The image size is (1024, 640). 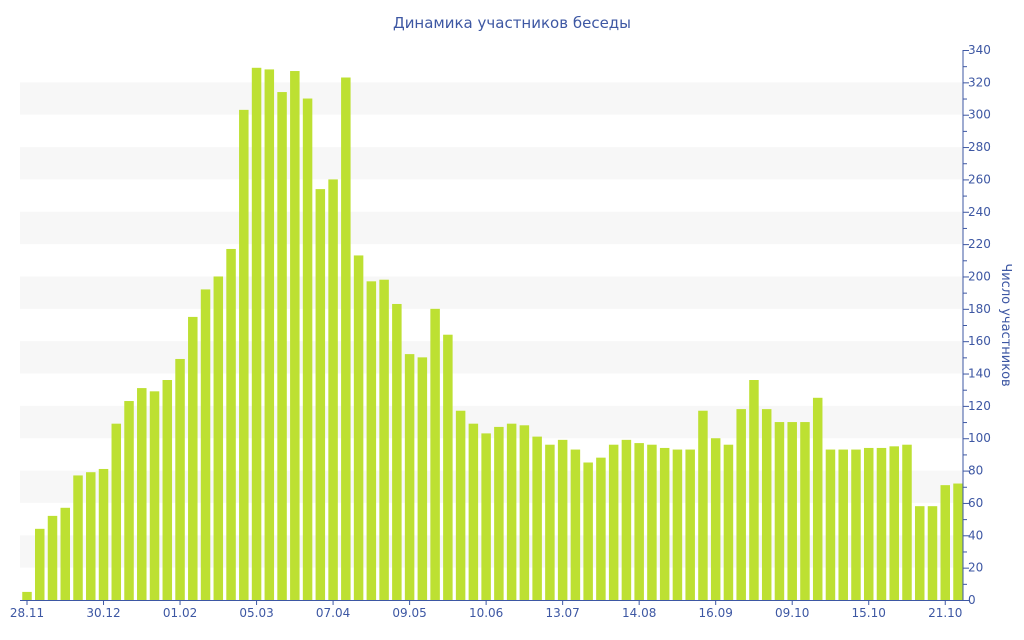 What do you see at coordinates (103, 613) in the screenshot?
I see `x-tick-label: 30.12` at bounding box center [103, 613].